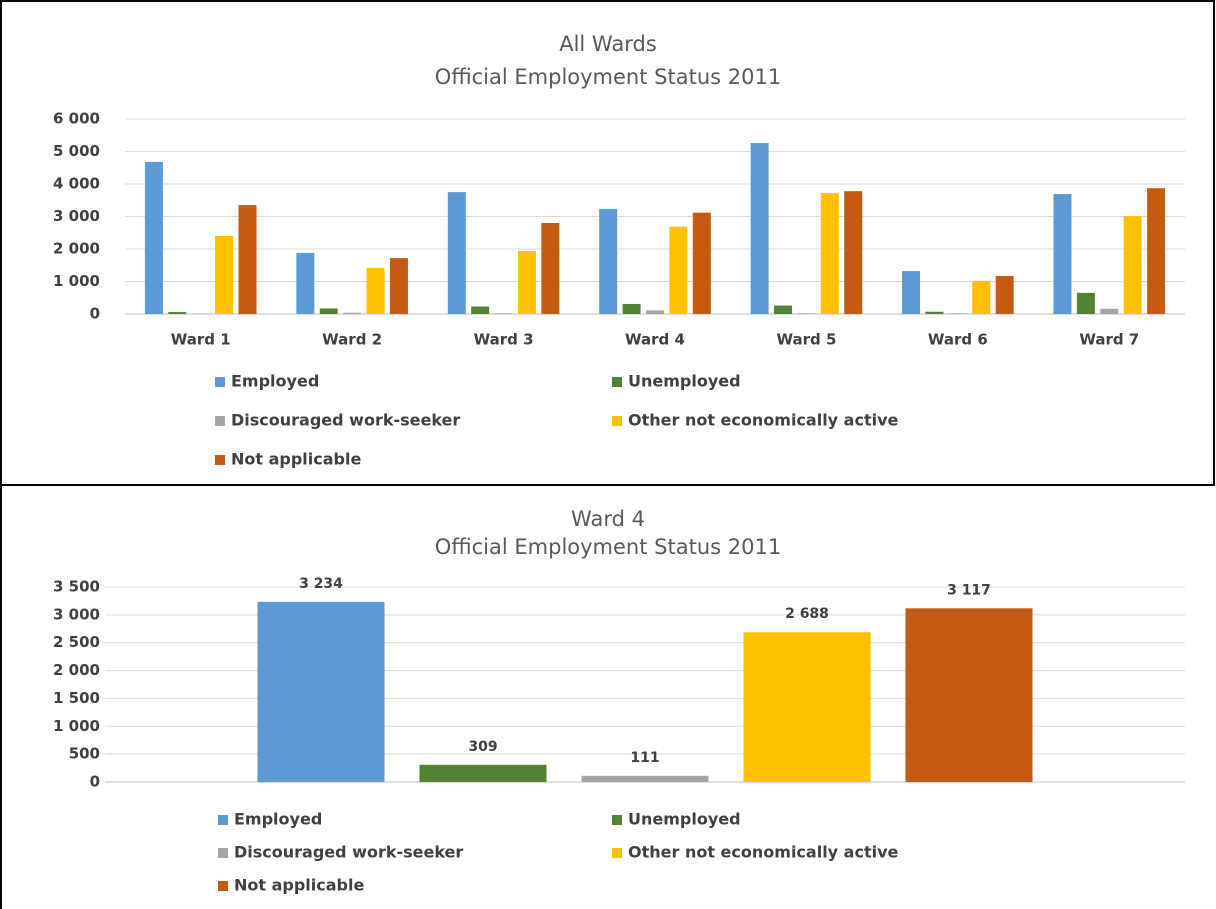 Image resolution: width=1216 pixels, height=909 pixels. Describe the element at coordinates (76, 587) in the screenshot. I see `y-tick-label: 3 500` at that location.